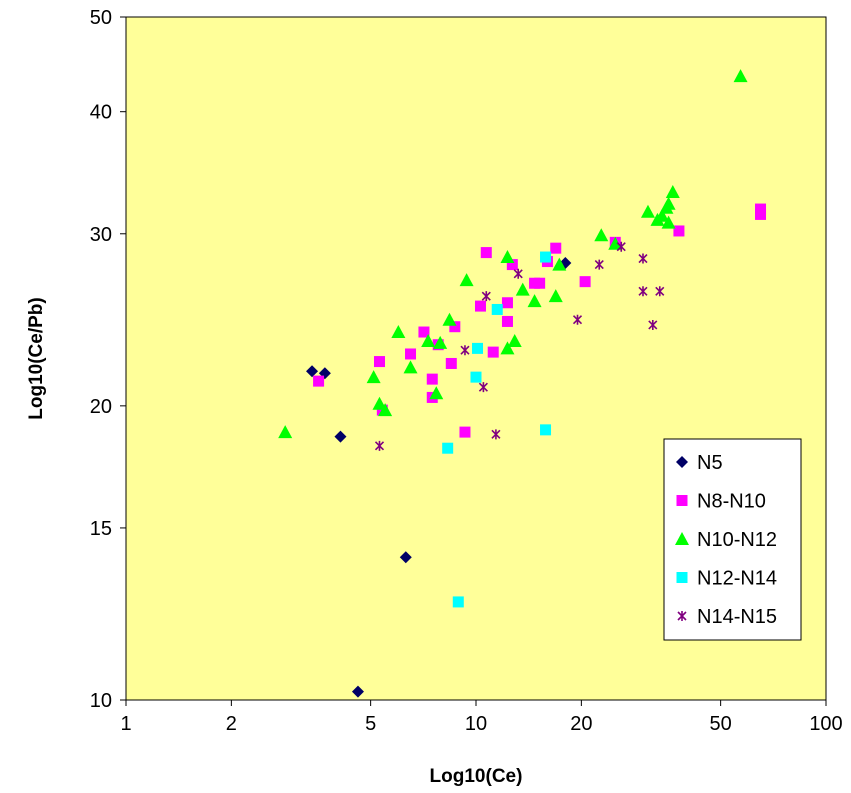  What do you see at coordinates (370, 724) in the screenshot?
I see `x-tick-label: 5` at bounding box center [370, 724].